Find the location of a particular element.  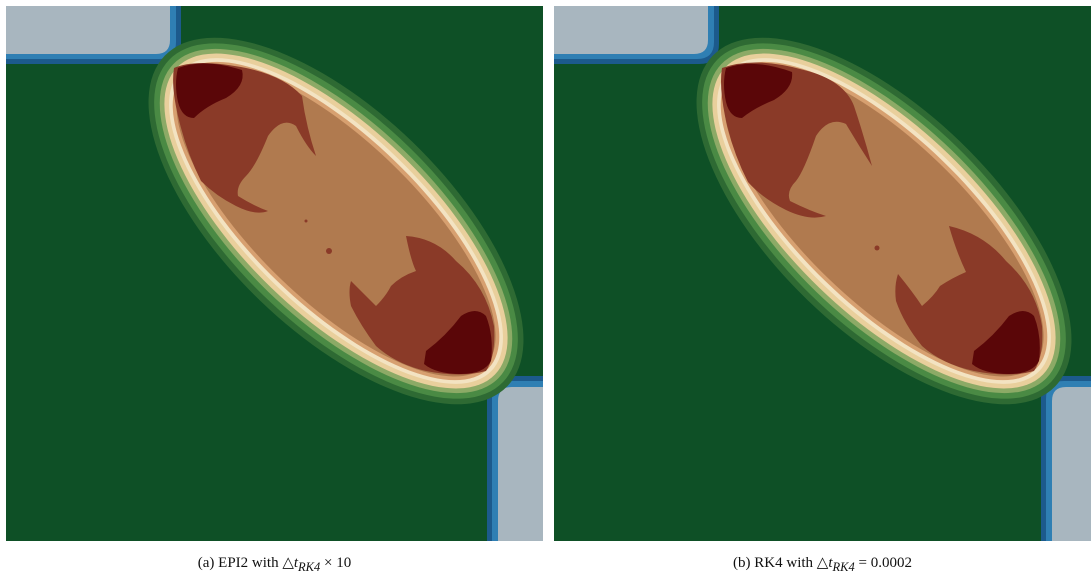

caption-a: (a) EPI2 with △tRK4 × 10 is located at coordinates (274, 564).